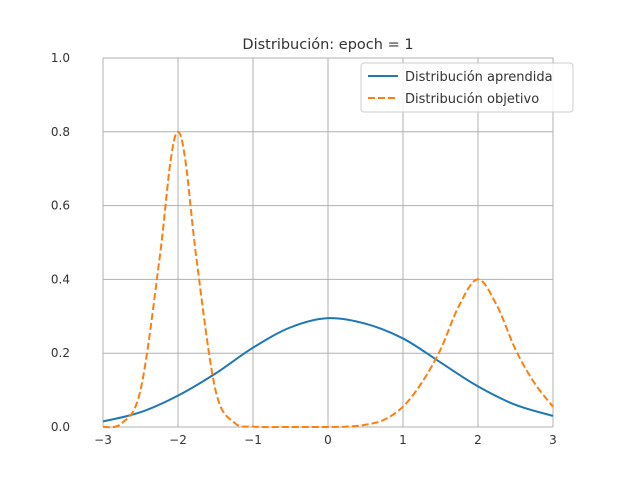 This screenshot has height=480, width=640. Describe the element at coordinates (328, 440) in the screenshot. I see `x-tick-label: 0` at that location.